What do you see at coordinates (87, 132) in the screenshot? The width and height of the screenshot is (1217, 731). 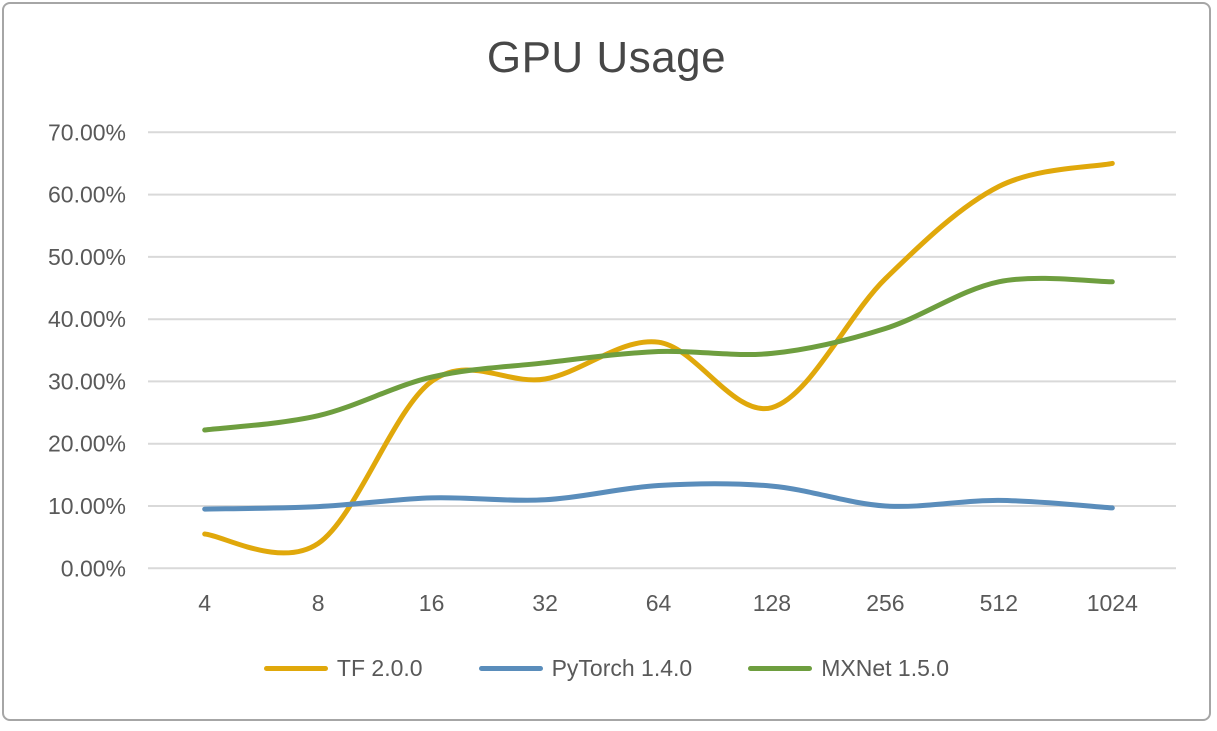 I see `y-tick-label: 70.00%` at bounding box center [87, 132].